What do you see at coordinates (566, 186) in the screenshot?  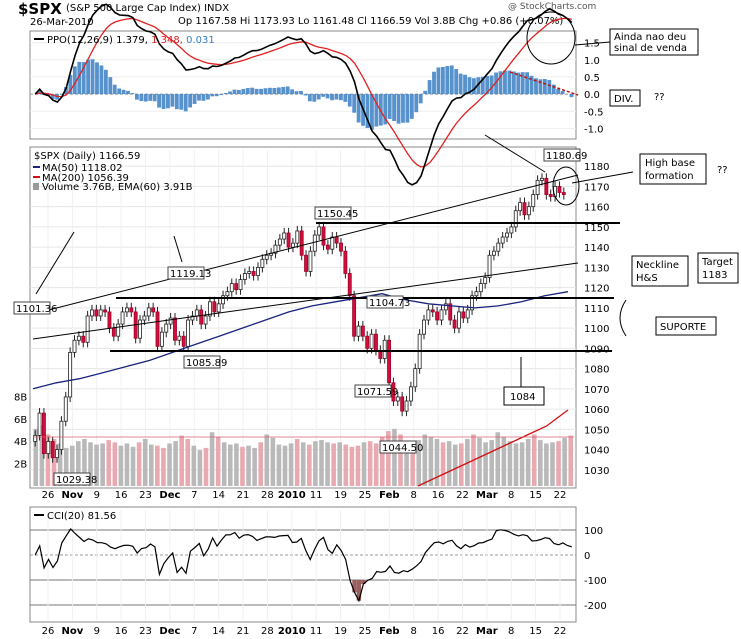 I see `circle-high` at bounding box center [566, 186].